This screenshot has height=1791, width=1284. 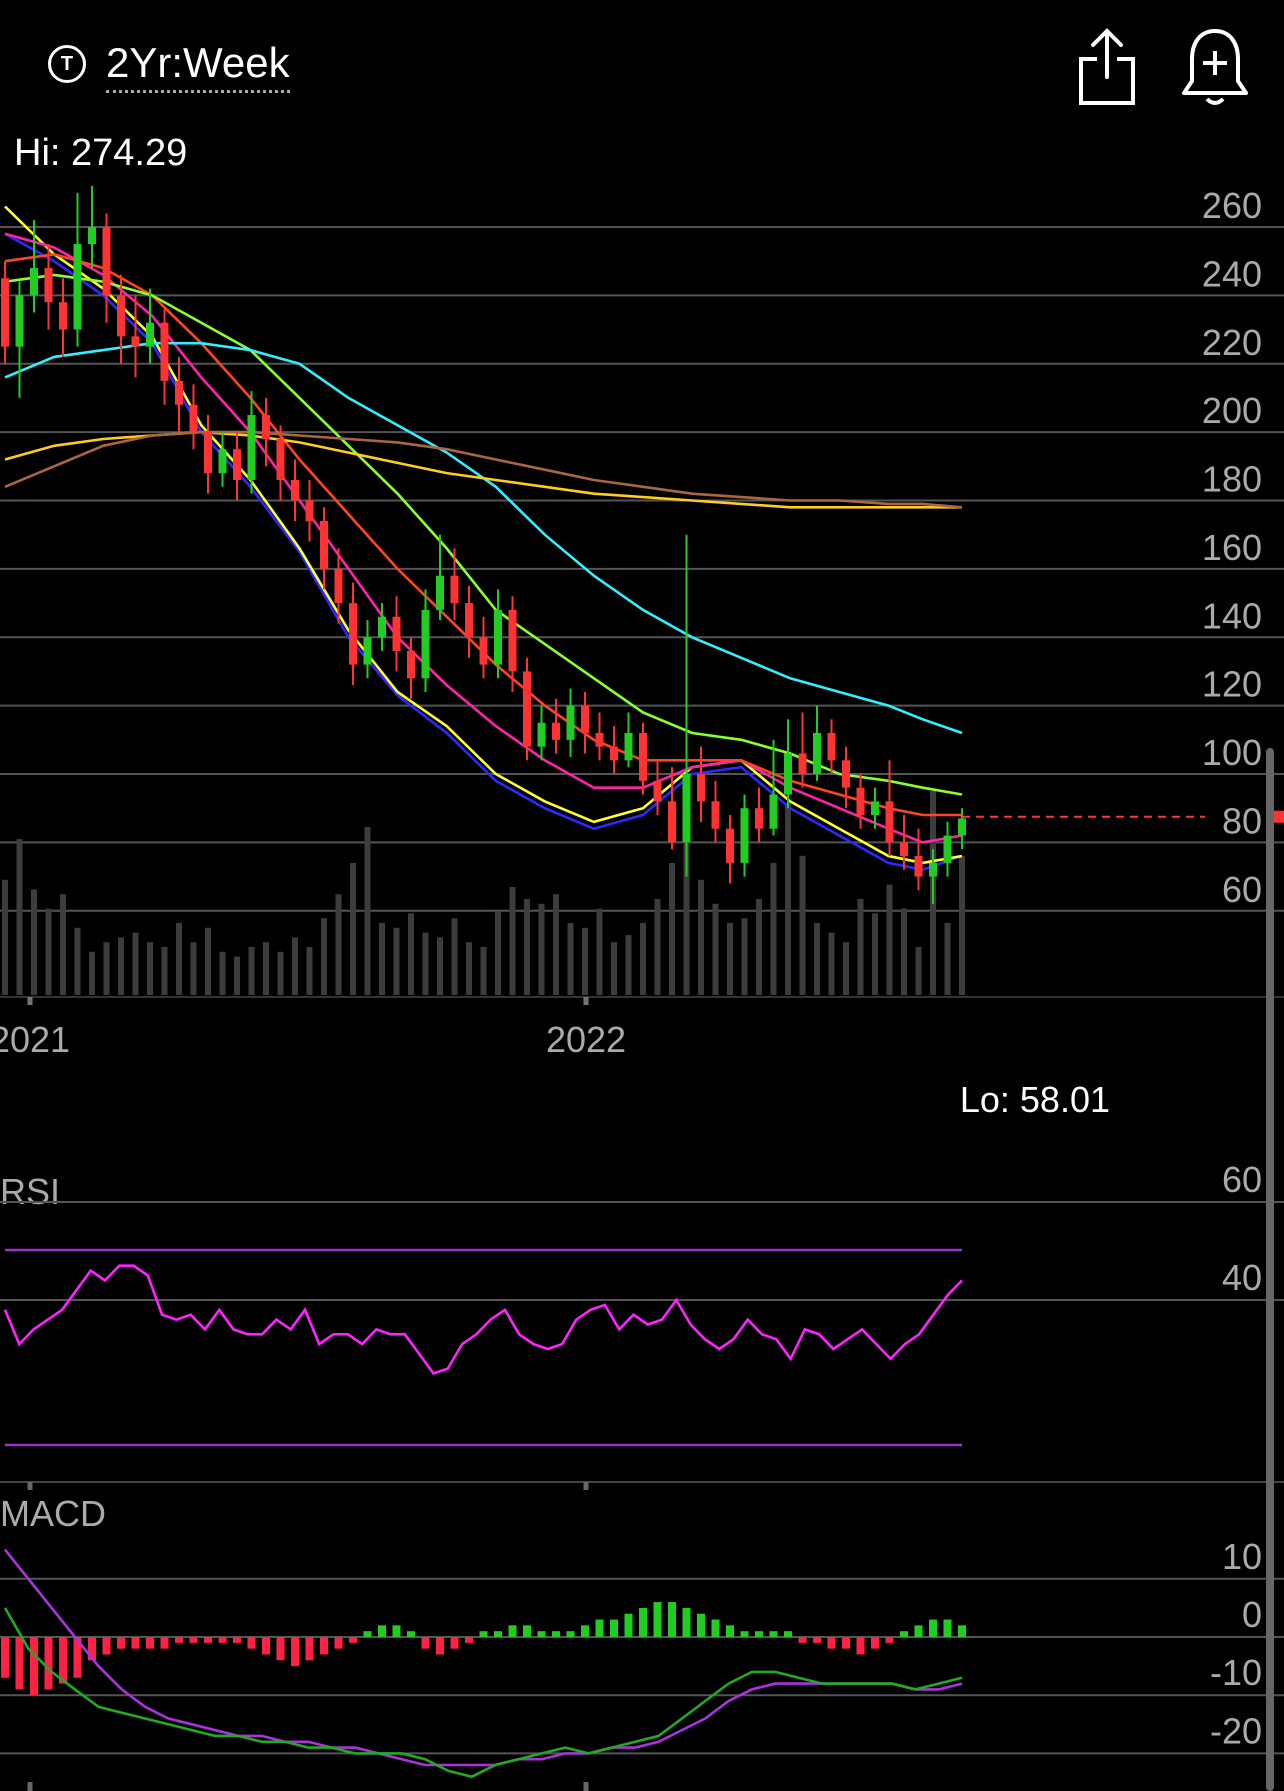 I want to click on moving-average-line, so click(x=483, y=469).